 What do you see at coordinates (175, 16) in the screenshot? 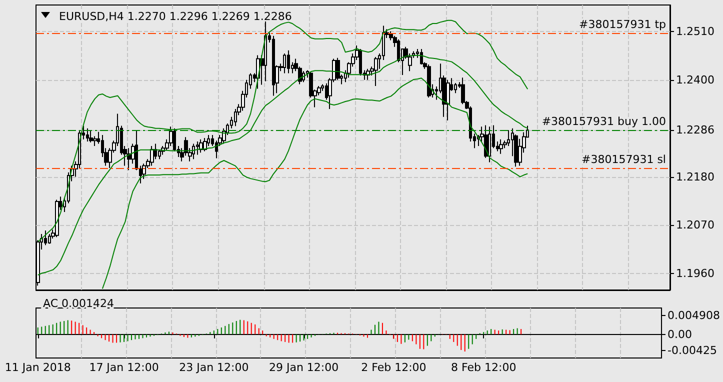
I see `text: EURUSD,H4 1.2270 1.2296 1.2269 1.2286` at bounding box center [175, 16].